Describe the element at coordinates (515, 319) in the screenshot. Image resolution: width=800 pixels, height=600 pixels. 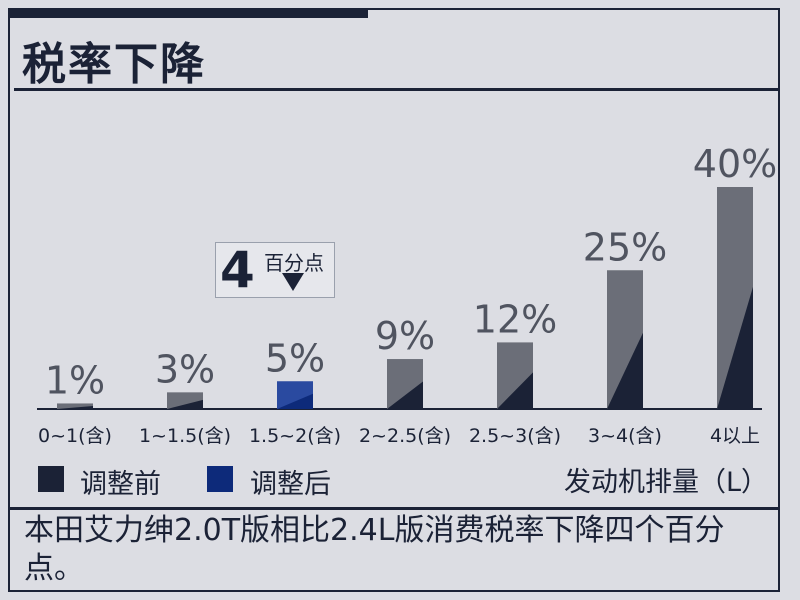
I see `data-label-4: 12%` at that location.